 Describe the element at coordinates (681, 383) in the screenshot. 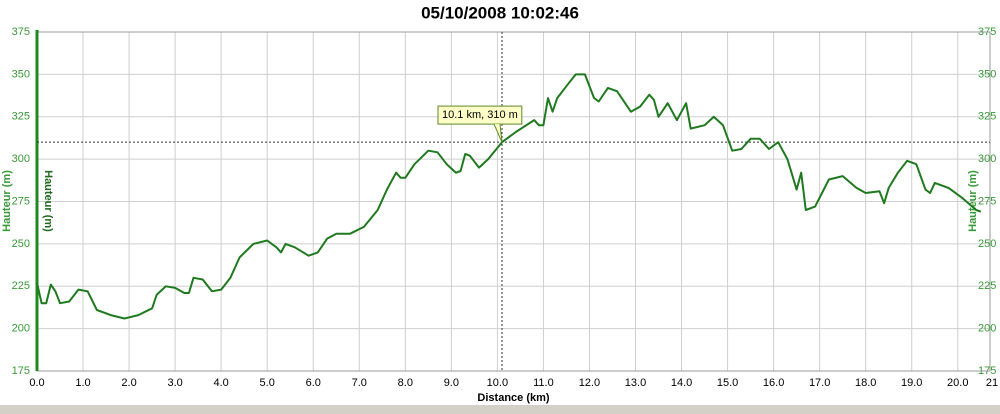

I see `x-tick-label: 14.0` at that location.